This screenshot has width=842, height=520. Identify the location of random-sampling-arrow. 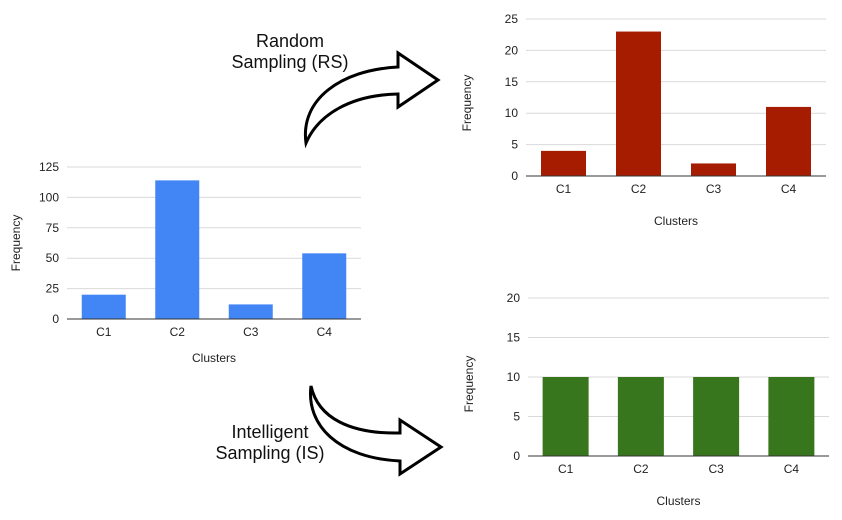
(372, 99).